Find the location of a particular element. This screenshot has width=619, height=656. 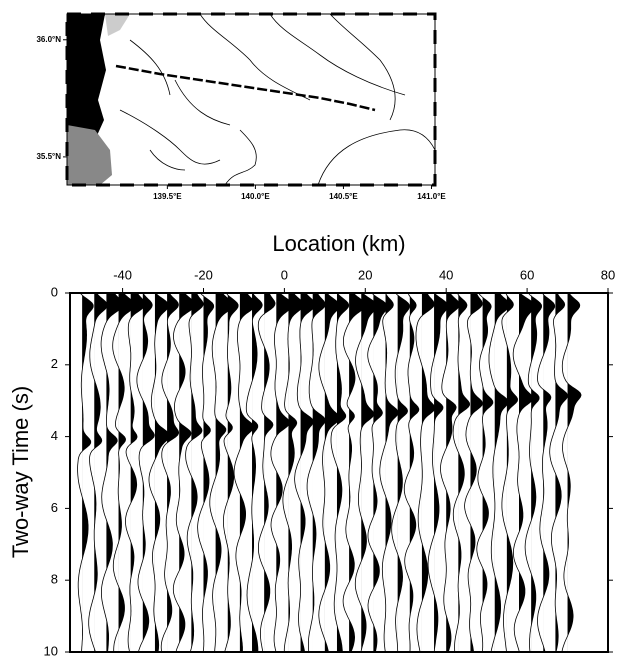

x-tick-label: 139.5°E is located at coordinates (167, 196).